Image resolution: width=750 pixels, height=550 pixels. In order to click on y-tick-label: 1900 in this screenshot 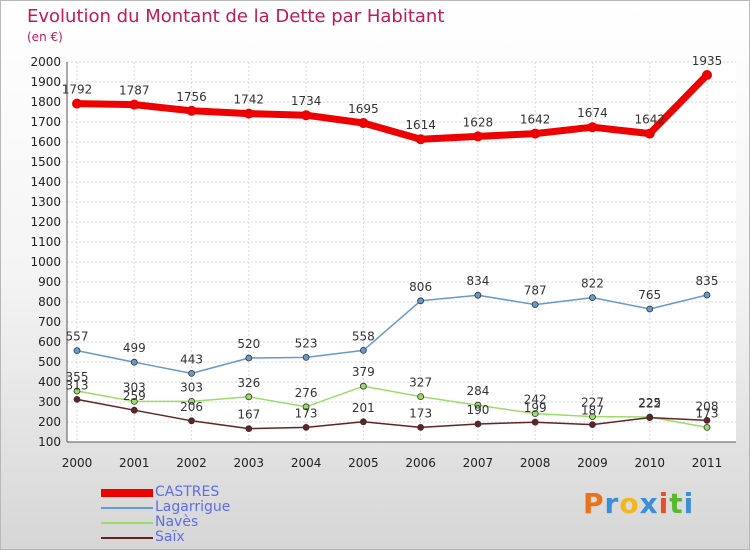, I will do `click(45, 82)`.